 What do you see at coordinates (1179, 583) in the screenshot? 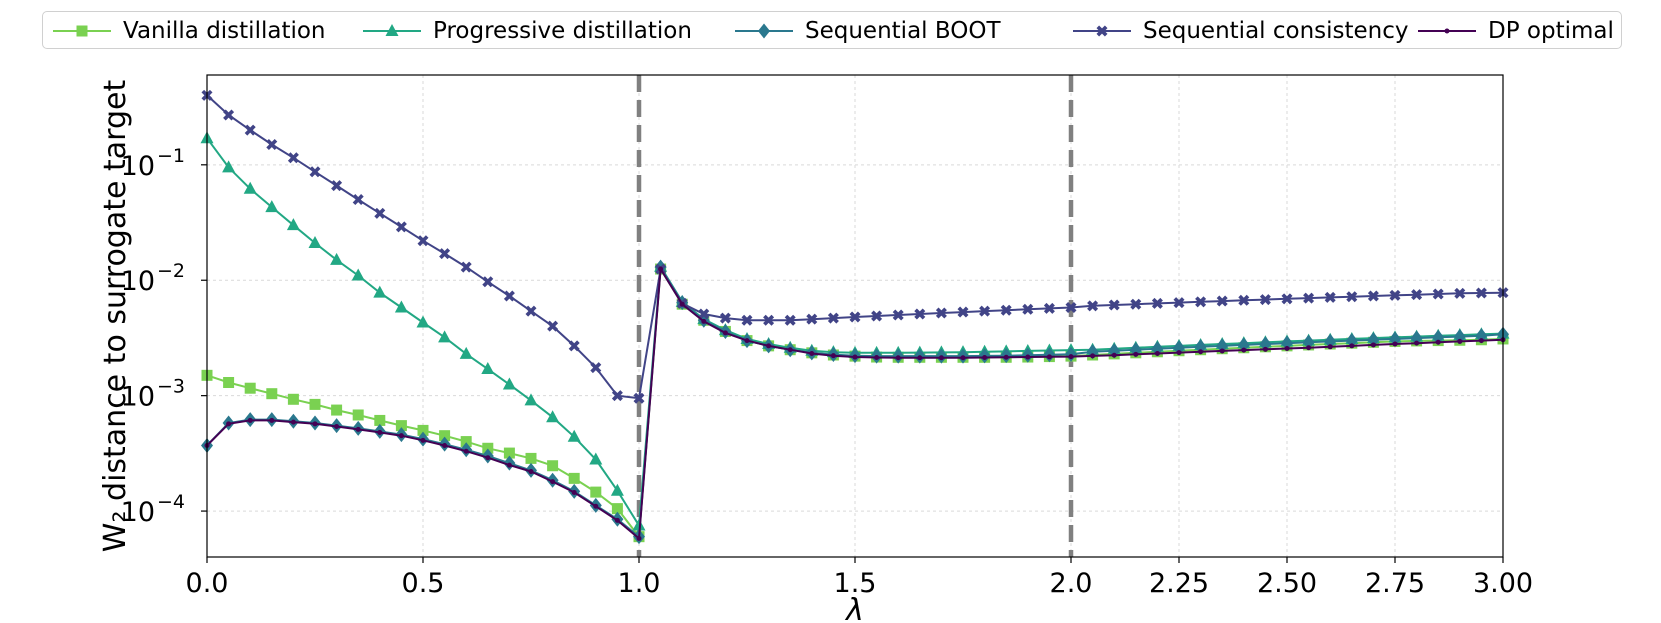
I see `x-tick-label: 2.25` at bounding box center [1179, 583].